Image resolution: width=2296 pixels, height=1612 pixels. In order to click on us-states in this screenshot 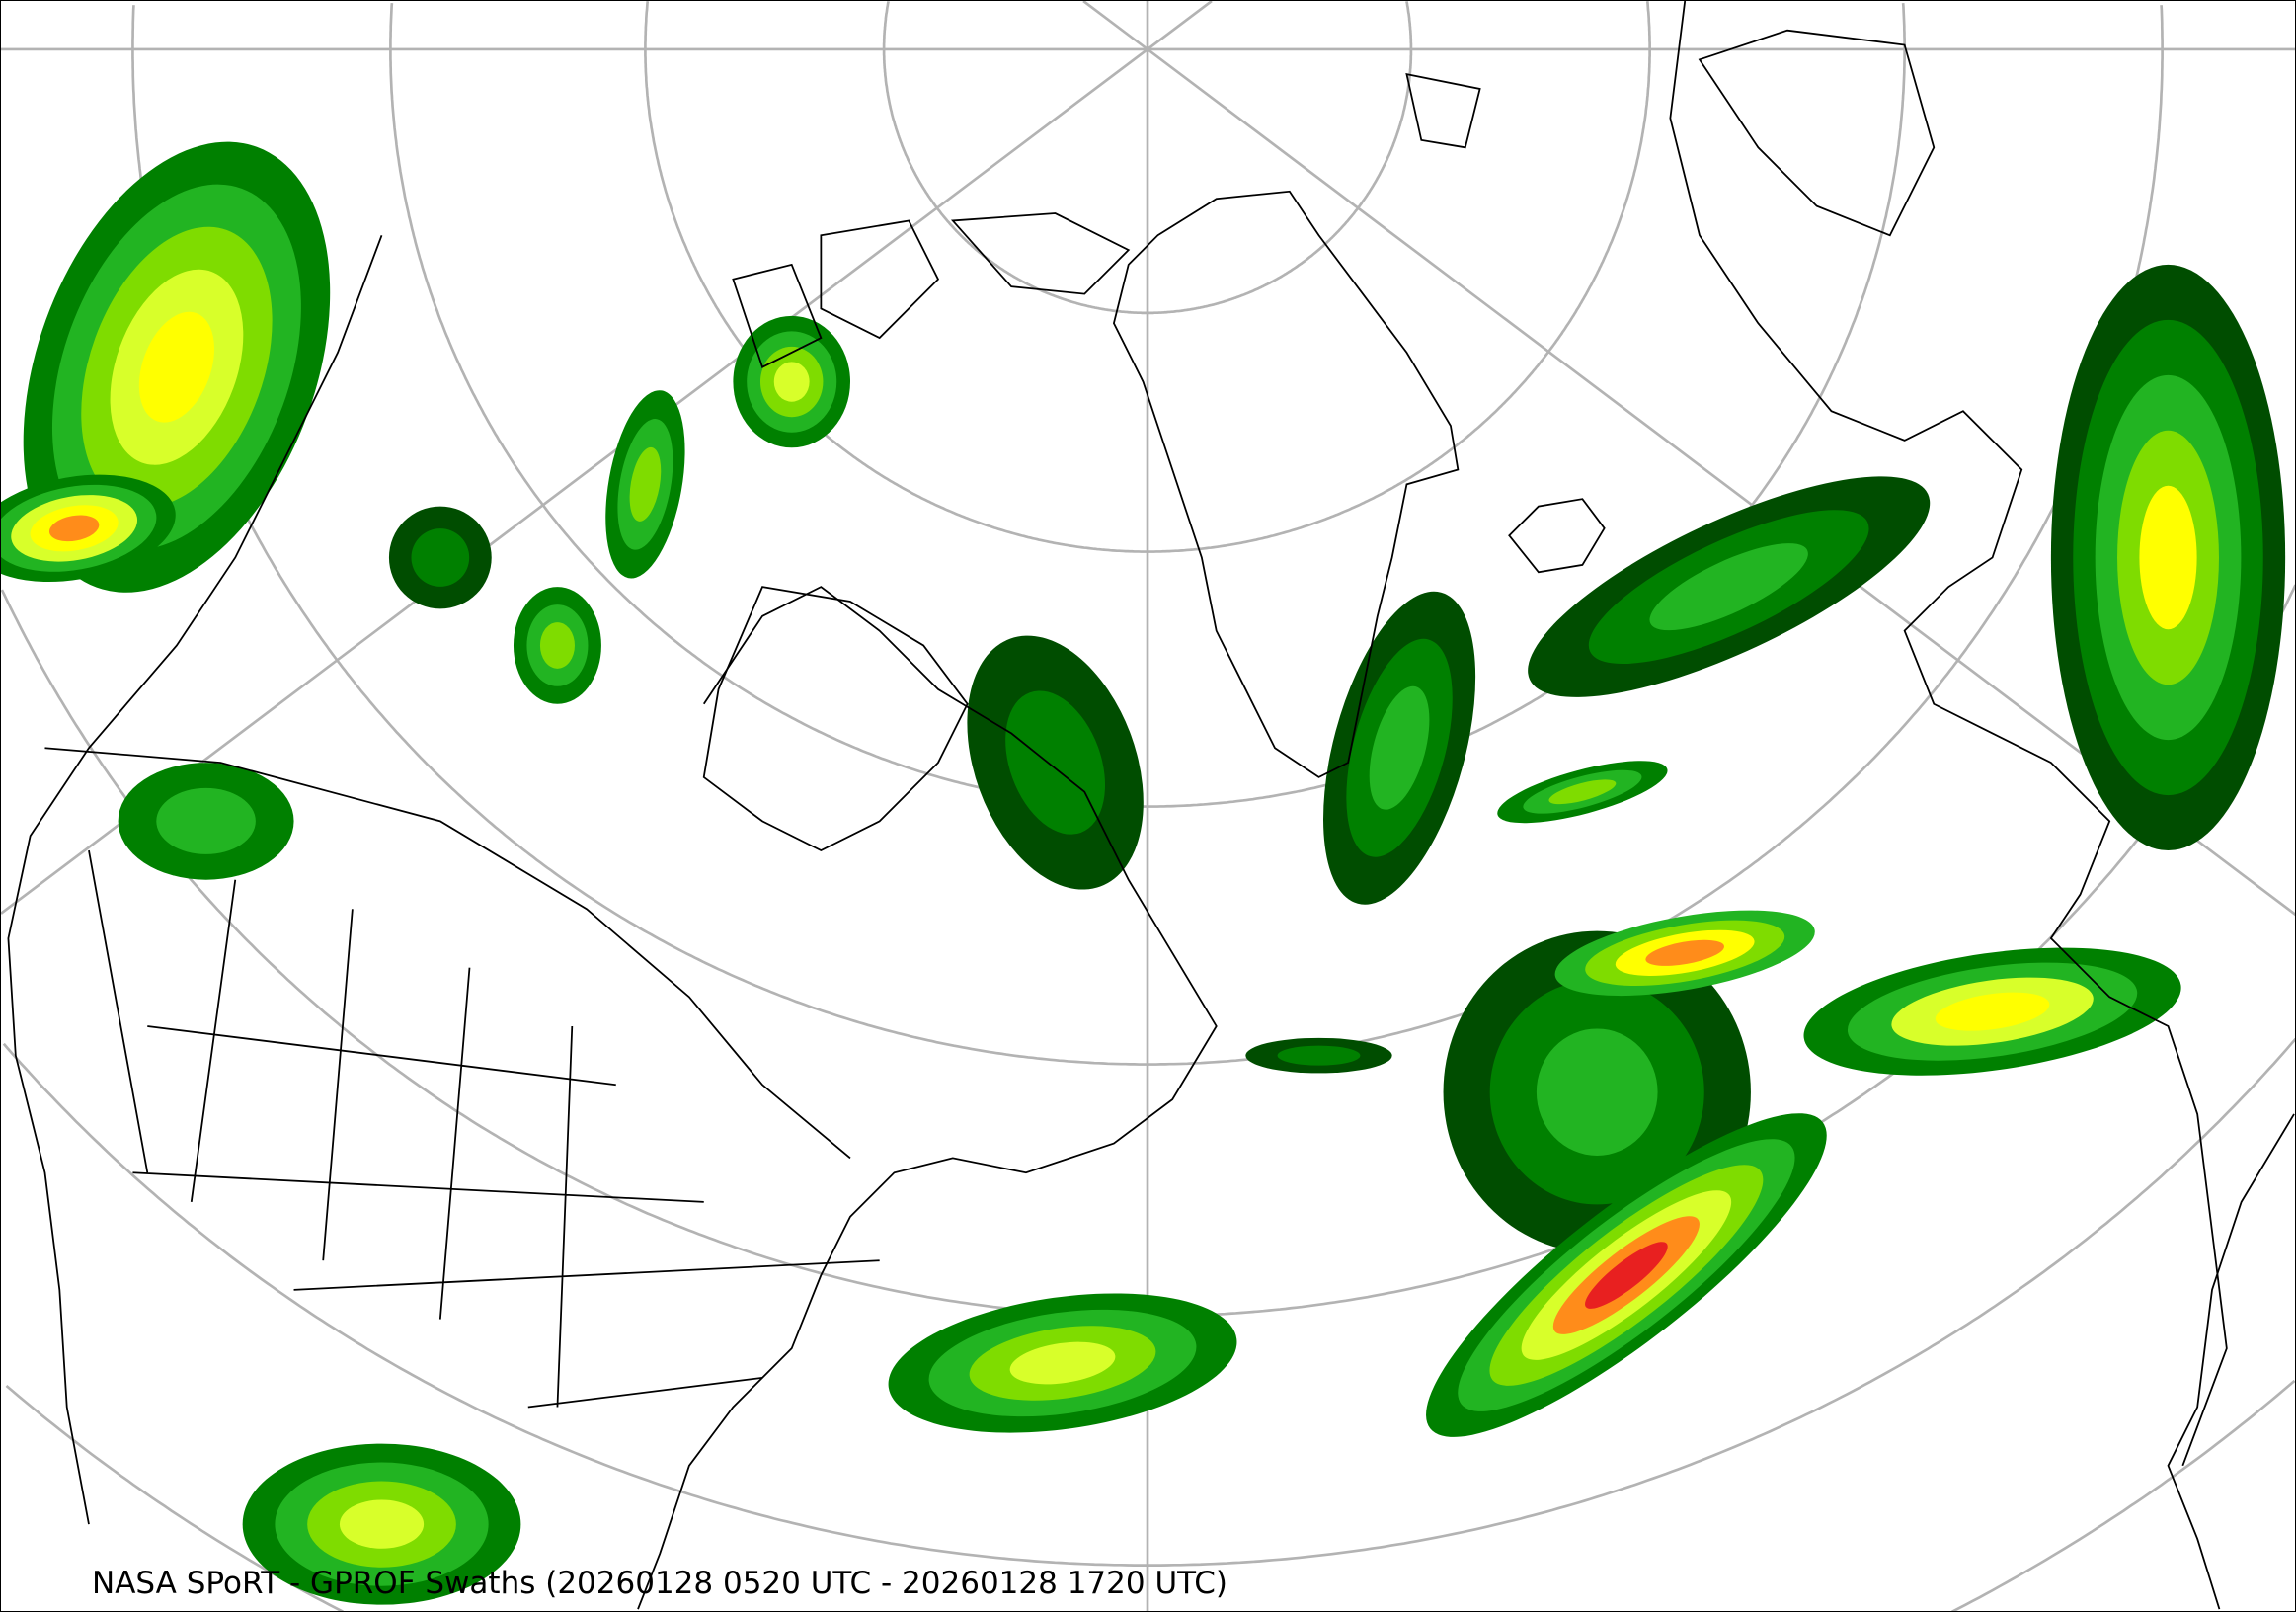, I will do `click(484, 1129)`.